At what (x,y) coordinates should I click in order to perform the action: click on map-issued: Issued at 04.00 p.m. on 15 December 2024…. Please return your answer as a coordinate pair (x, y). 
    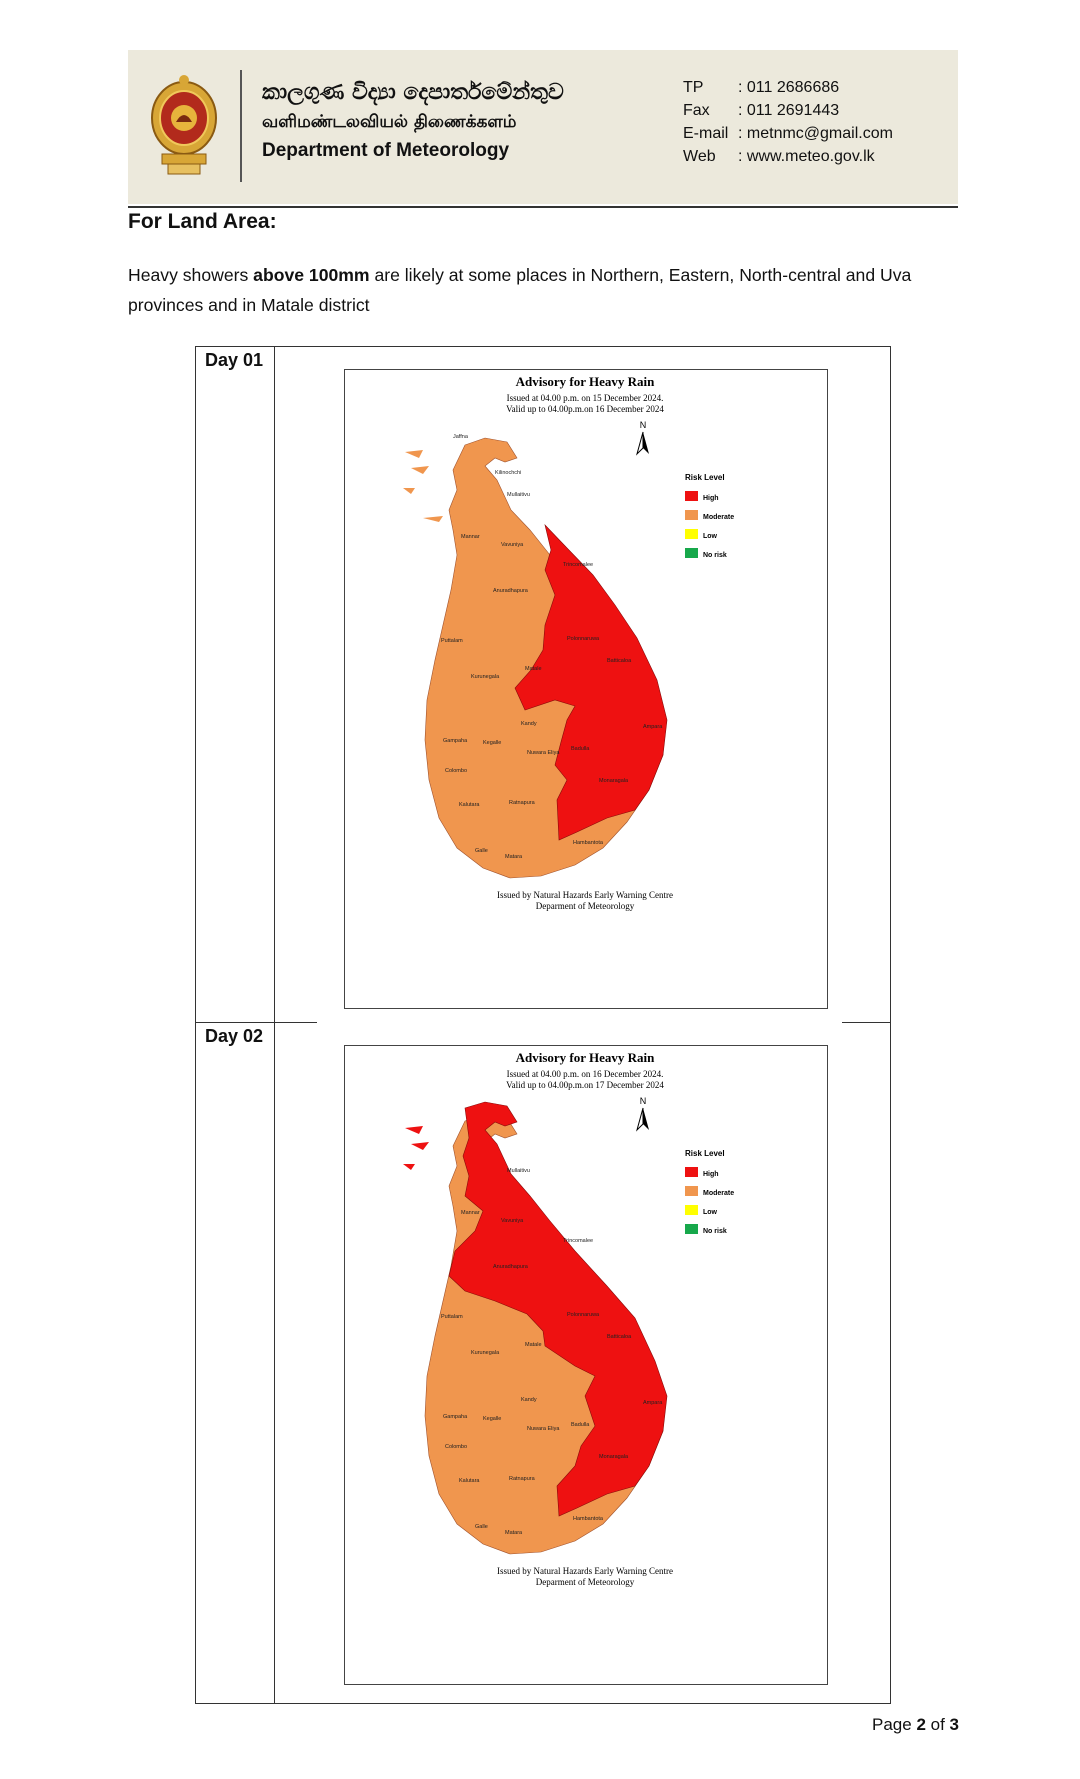
    Looking at the image, I should click on (585, 398).